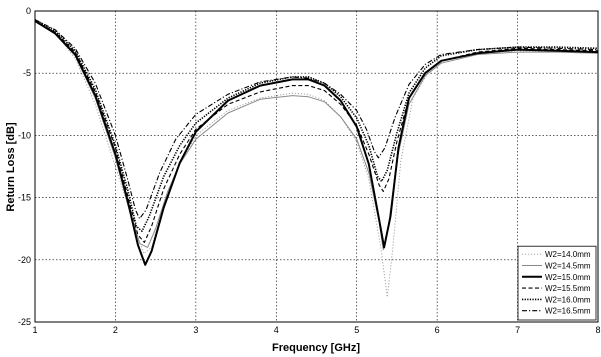 This screenshot has height=357, width=601. I want to click on legend-box, so click(557, 283).